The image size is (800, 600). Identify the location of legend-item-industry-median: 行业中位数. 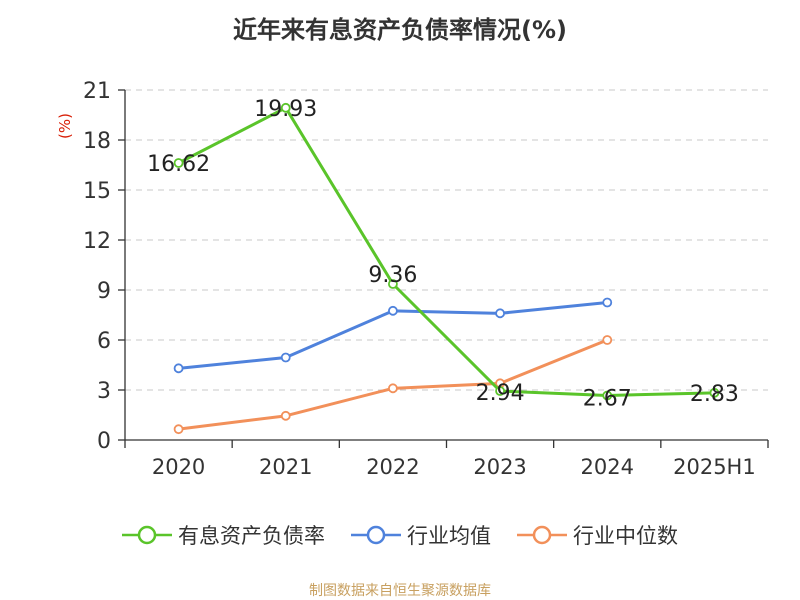
(597, 535).